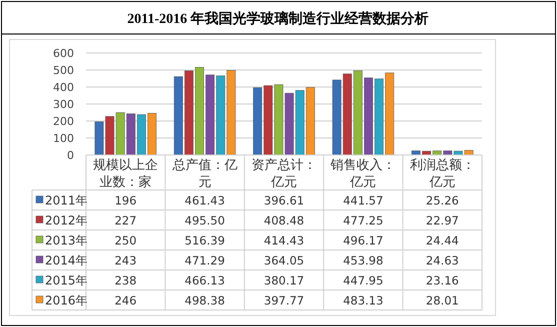  What do you see at coordinates (204, 221) in the screenshot?
I see `data-label: 495.50` at bounding box center [204, 221].